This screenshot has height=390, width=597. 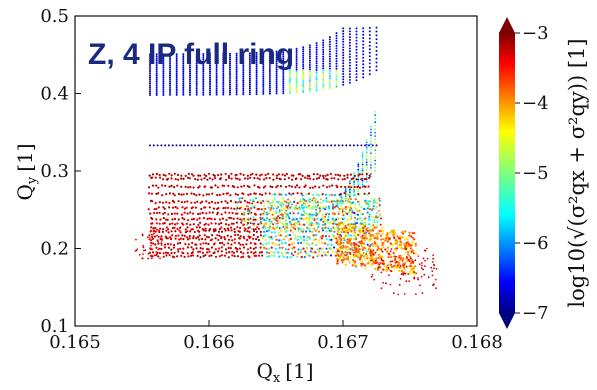 I want to click on colorbar-tick-label: −5, so click(x=535, y=173).